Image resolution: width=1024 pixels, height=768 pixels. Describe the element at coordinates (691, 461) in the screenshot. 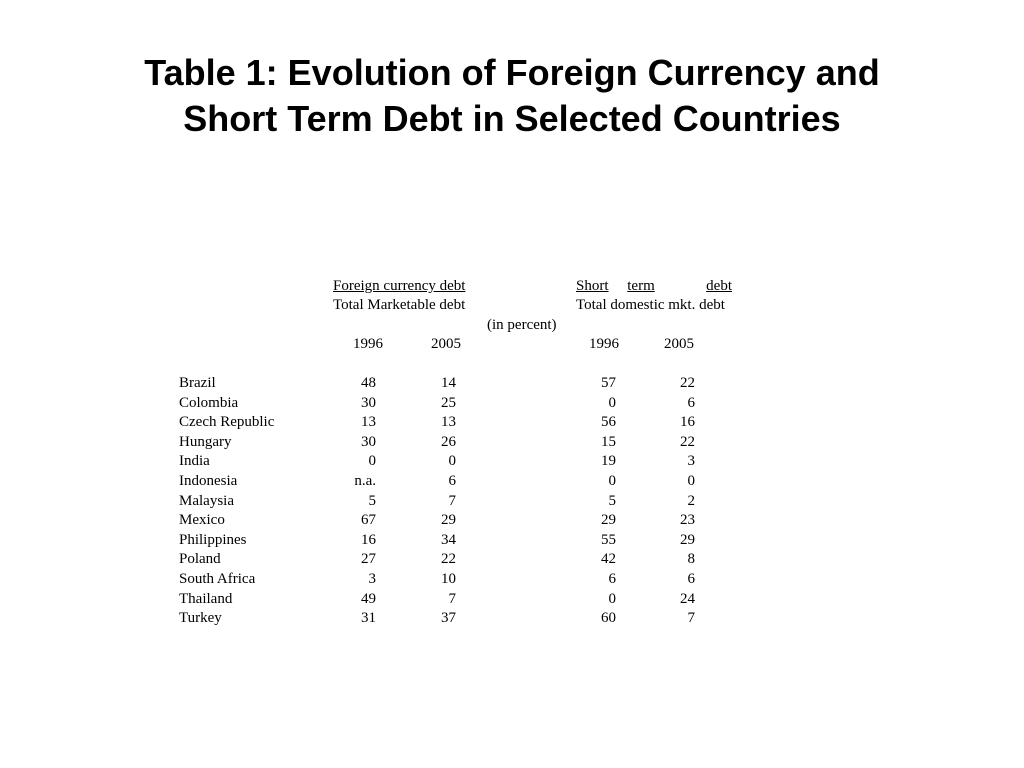

I see `st-2005-cell: 3` at that location.